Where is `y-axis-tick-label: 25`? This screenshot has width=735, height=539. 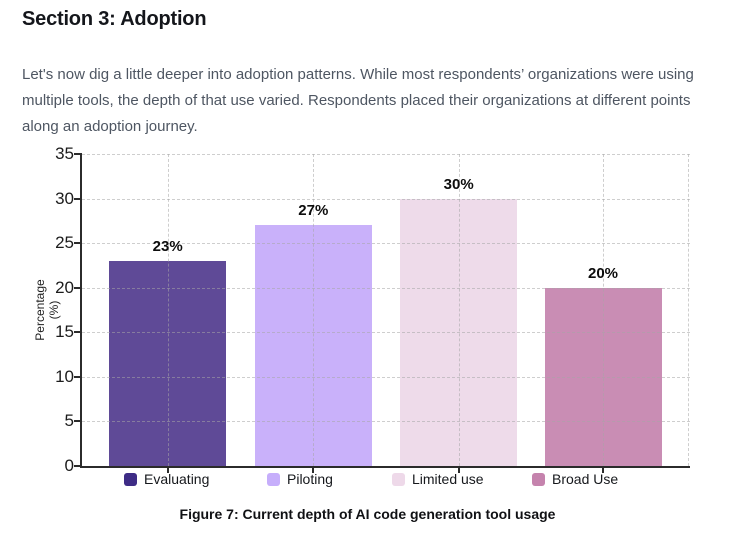 y-axis-tick-label: 25 is located at coordinates (64, 243).